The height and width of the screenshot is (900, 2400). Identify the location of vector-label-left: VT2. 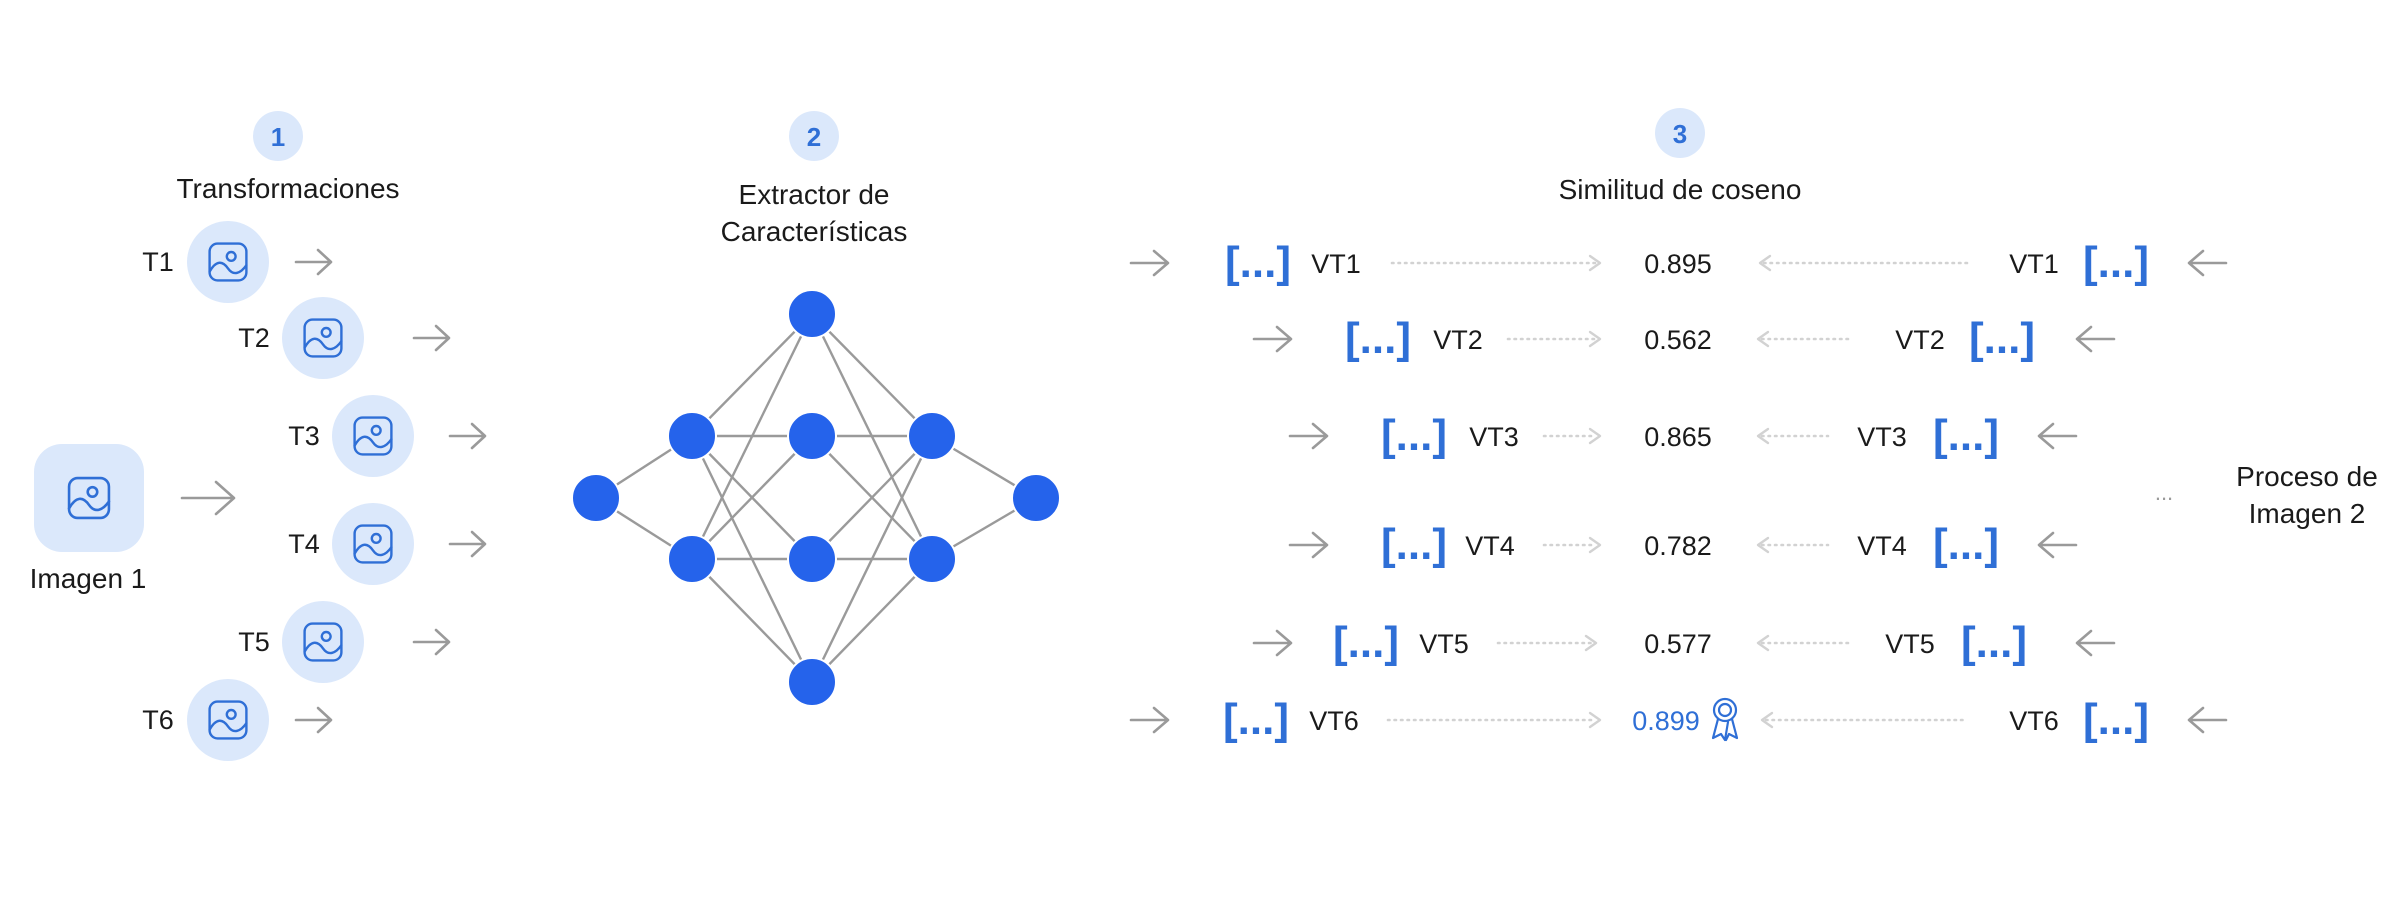
(1458, 340).